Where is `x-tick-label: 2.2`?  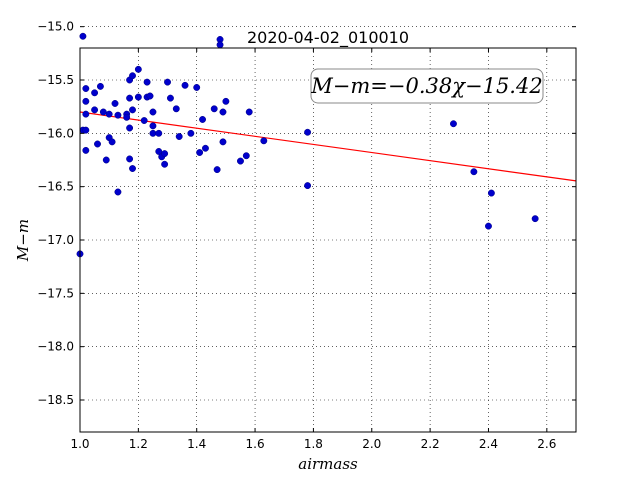 x-tick-label: 2.2 is located at coordinates (430, 444).